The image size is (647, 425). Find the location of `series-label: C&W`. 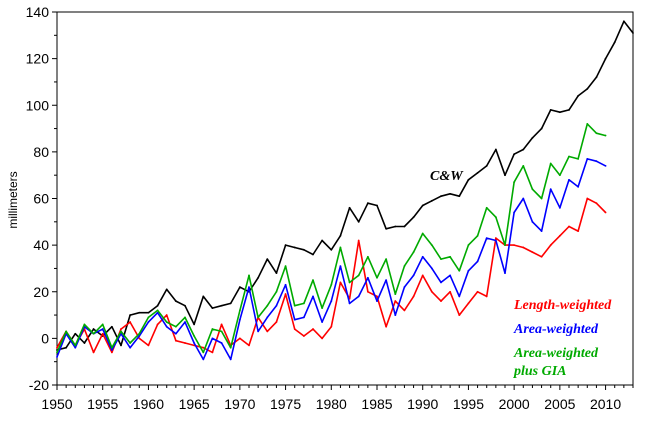

series-label: C&W is located at coordinates (447, 176).